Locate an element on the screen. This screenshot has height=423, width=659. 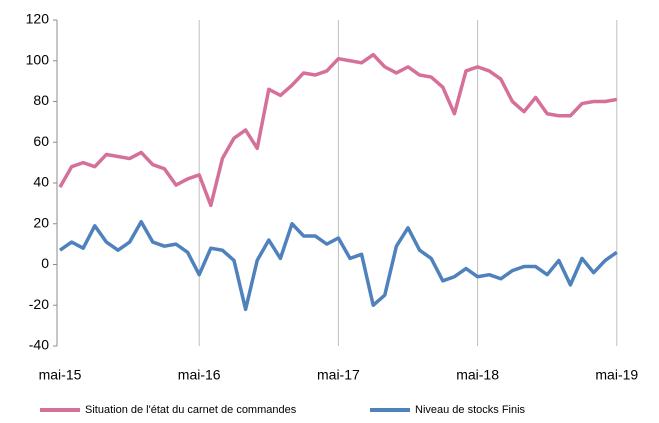
y-tick-label: 40 is located at coordinates (41, 182).